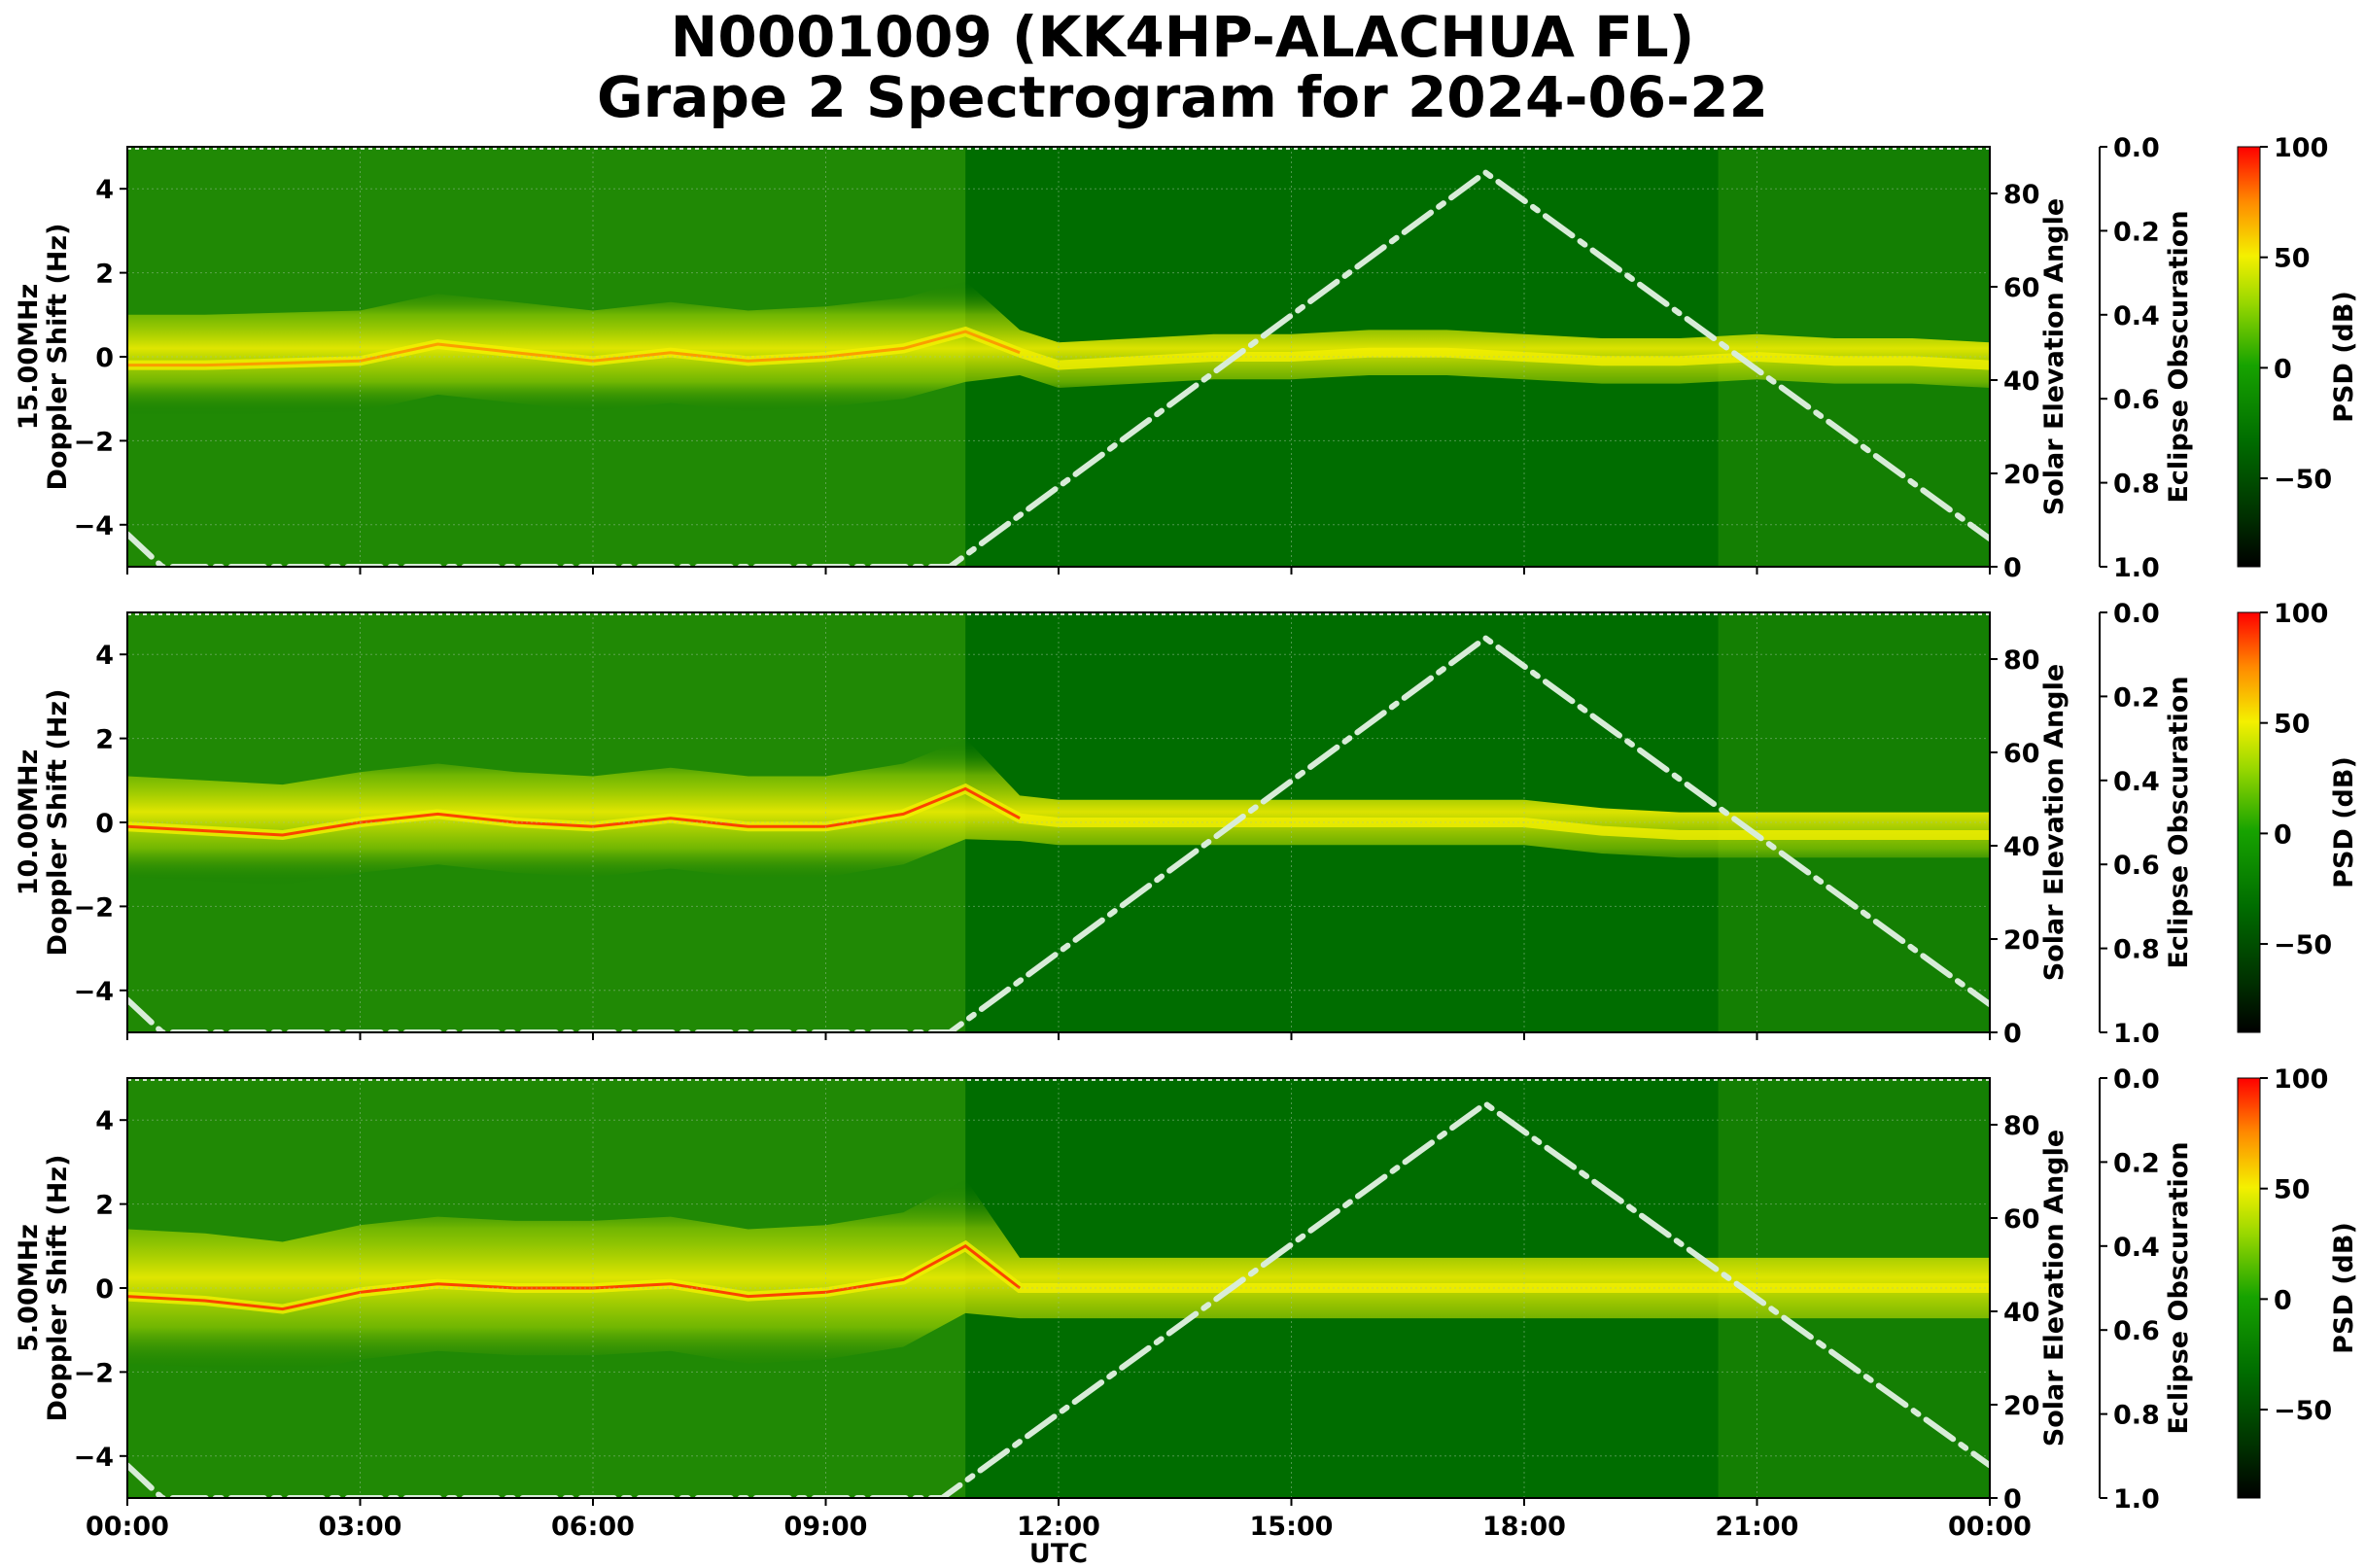 The image size is (2365, 1568). Describe the element at coordinates (1182, 37) in the screenshot. I see `figure-title-line1: N0001009 (KK4HP-ALACHUA FL)` at that location.